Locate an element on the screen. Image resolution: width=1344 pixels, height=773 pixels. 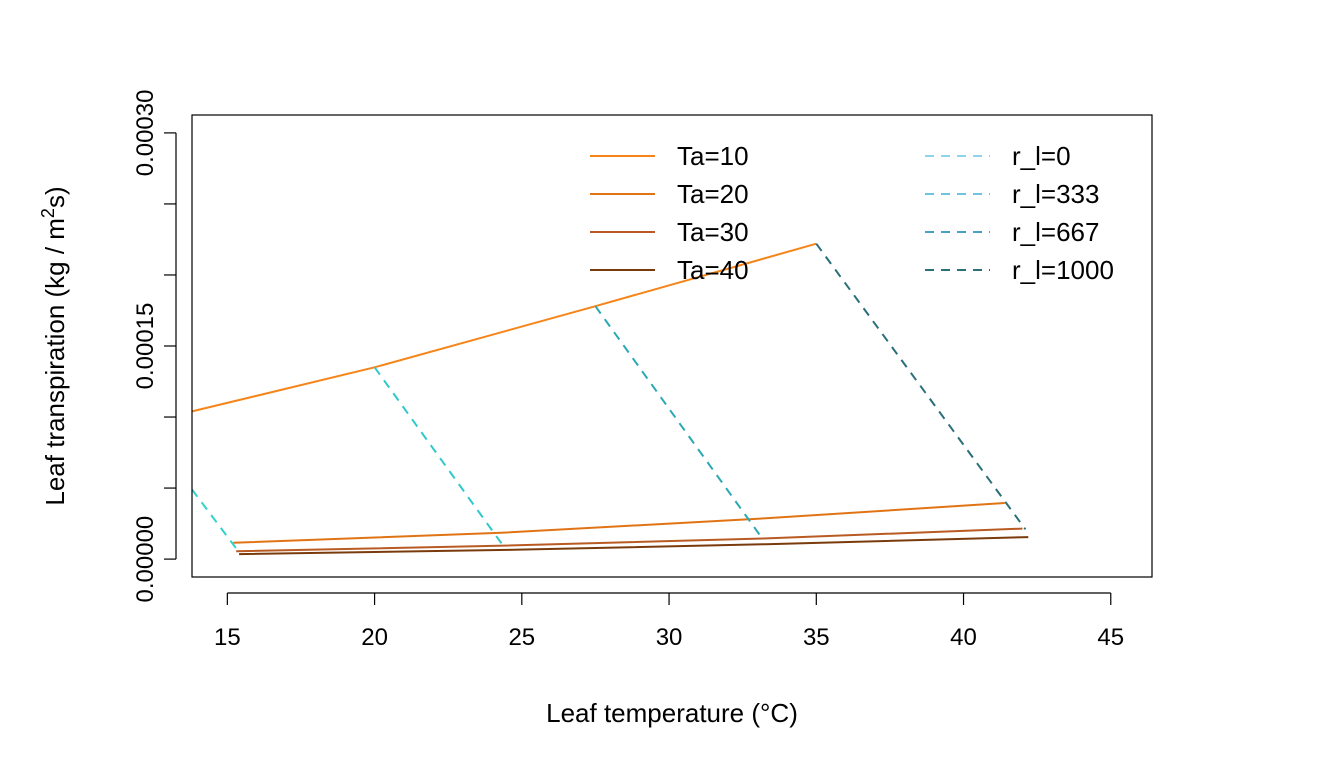
x-tick-label: 20 is located at coordinates (374, 637).